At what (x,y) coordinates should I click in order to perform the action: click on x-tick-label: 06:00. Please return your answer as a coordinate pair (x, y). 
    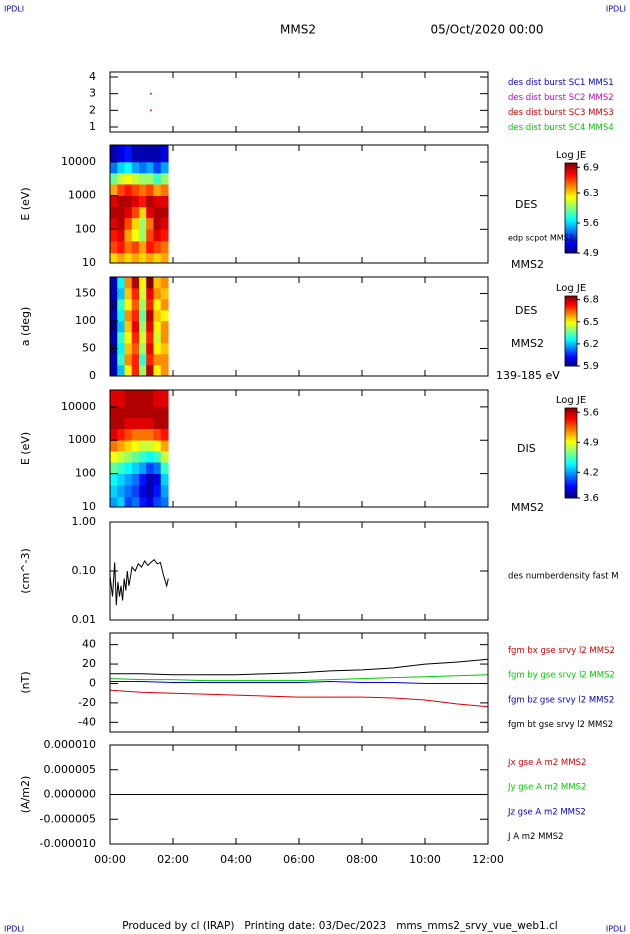
    Looking at the image, I should click on (299, 859).